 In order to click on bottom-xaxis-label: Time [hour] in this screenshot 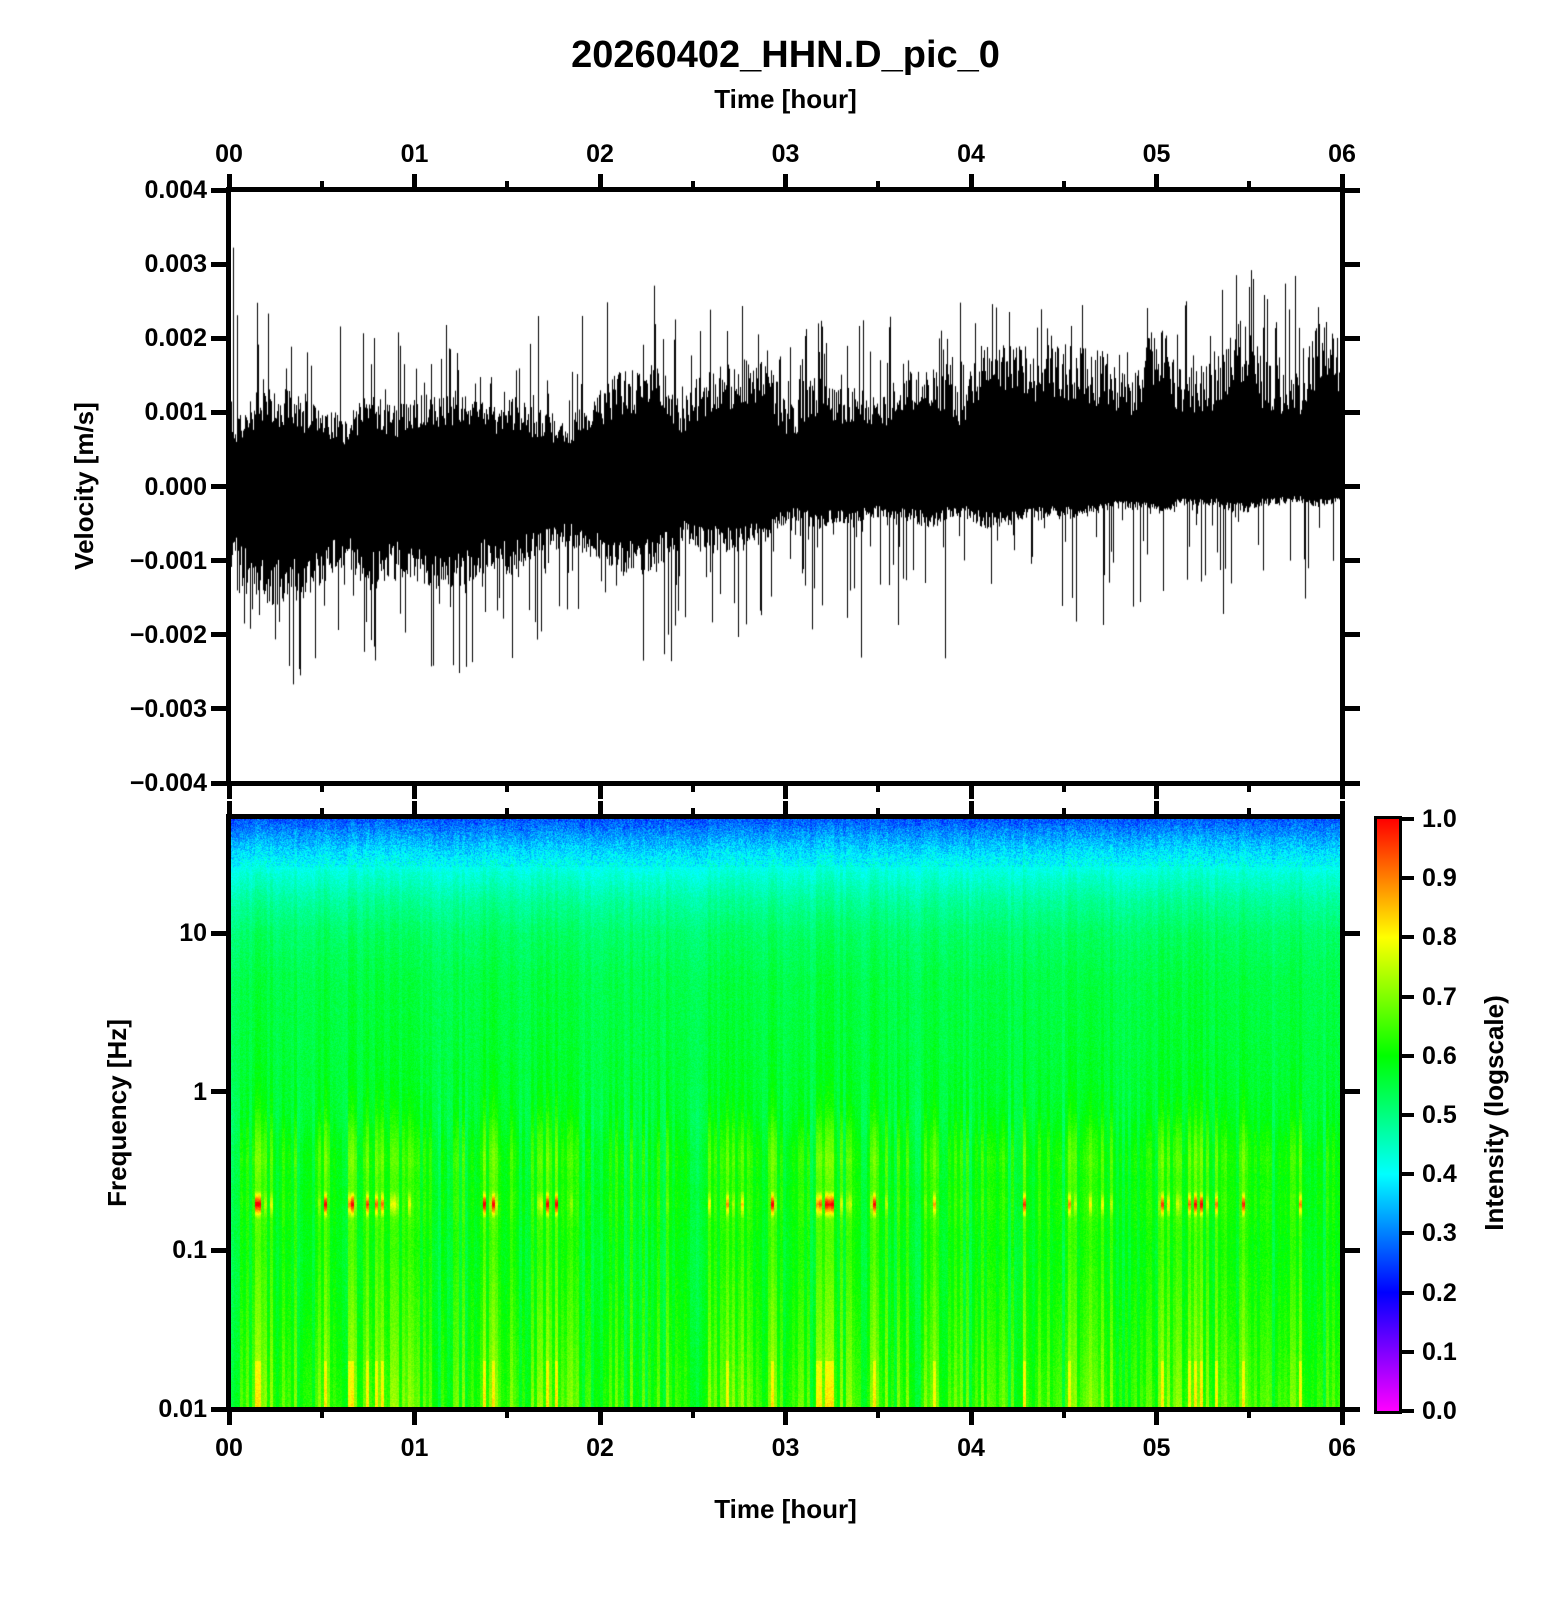, I will do `click(785, 1509)`.